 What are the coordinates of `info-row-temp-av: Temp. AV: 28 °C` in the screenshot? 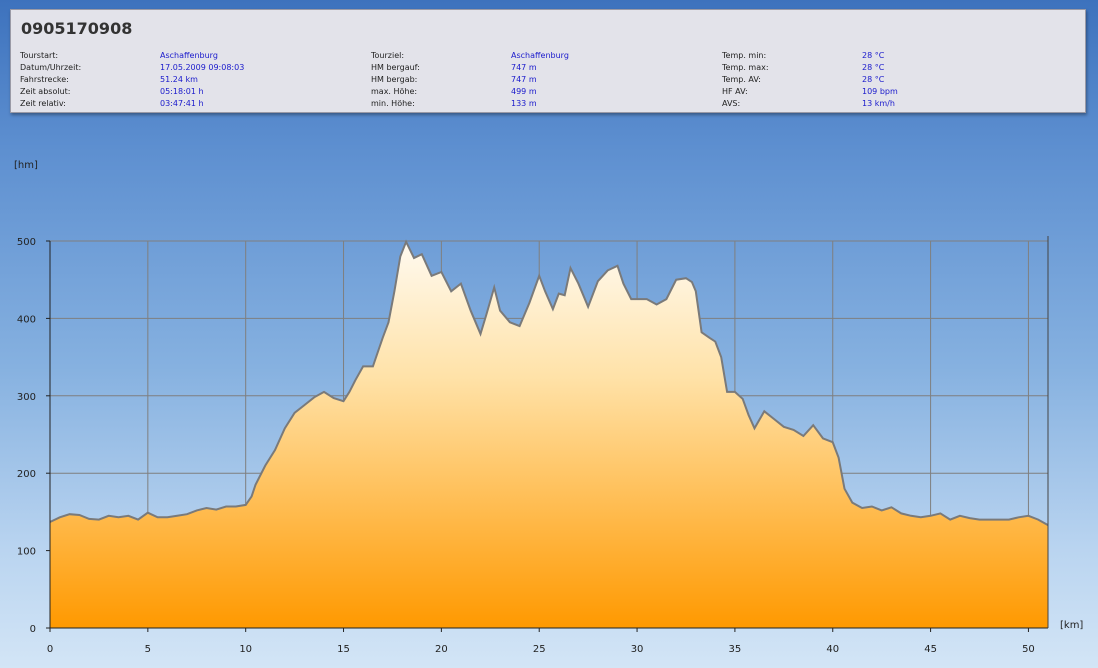 It's located at (892, 80).